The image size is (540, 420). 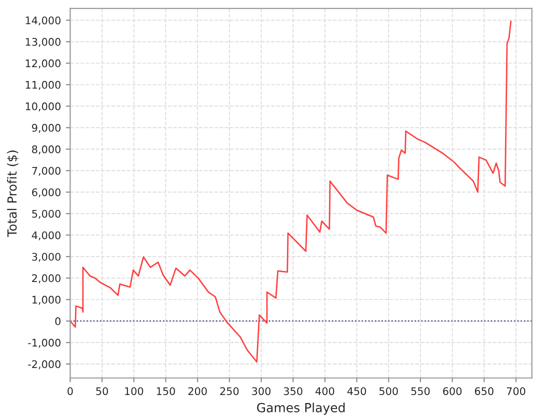 What do you see at coordinates (46, 214) in the screenshot?
I see `y-tick-label: 5,000` at bounding box center [46, 214].